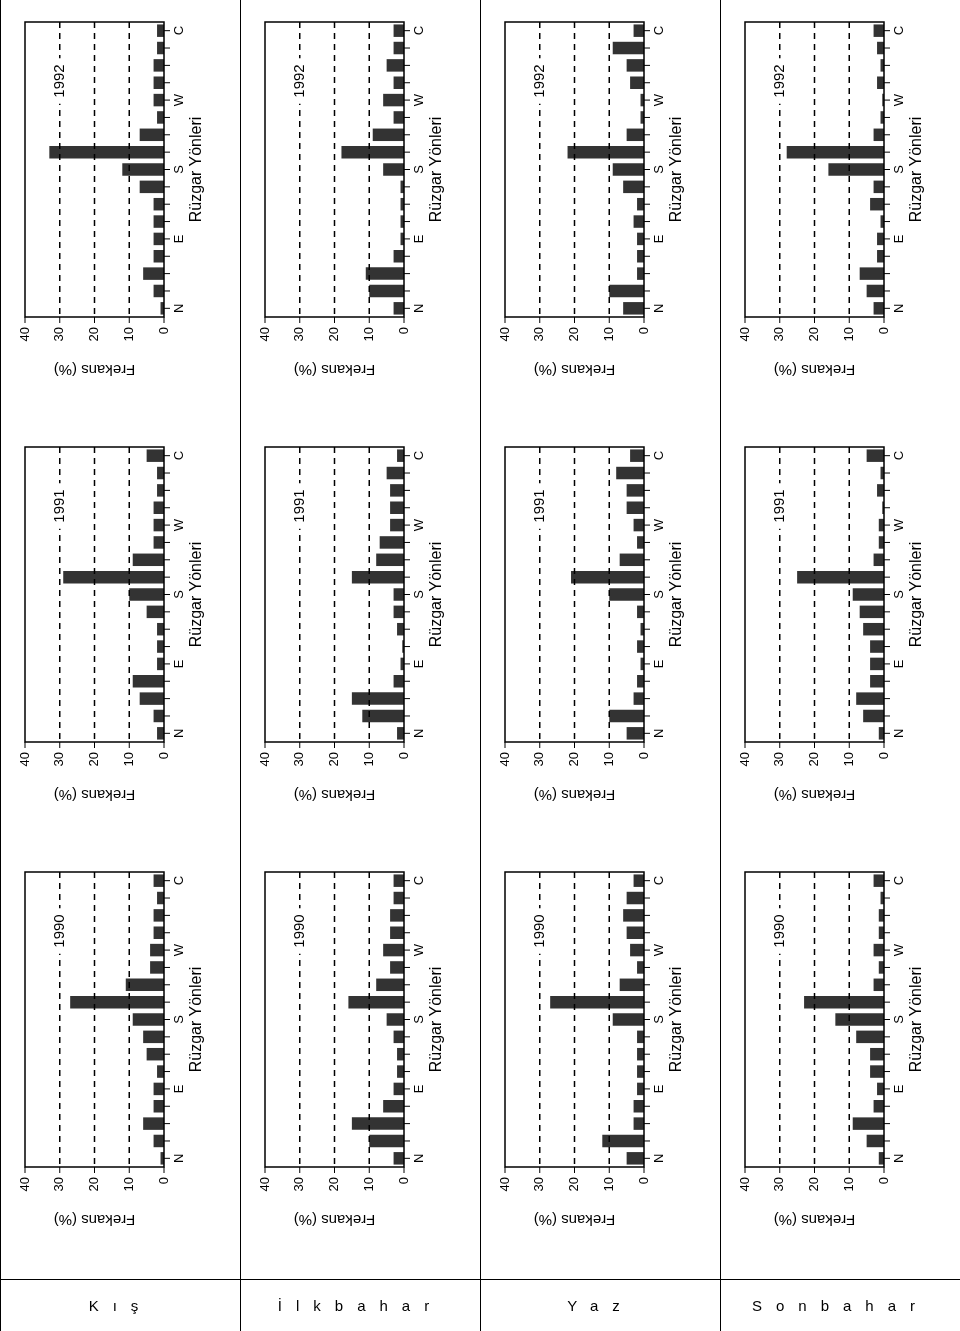  What do you see at coordinates (120, 1304) in the screenshot?
I see `text: Kış` at bounding box center [120, 1304].